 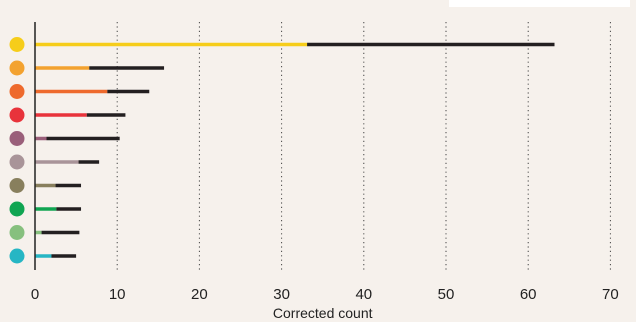 I want to click on category-markers, so click(x=17, y=150).